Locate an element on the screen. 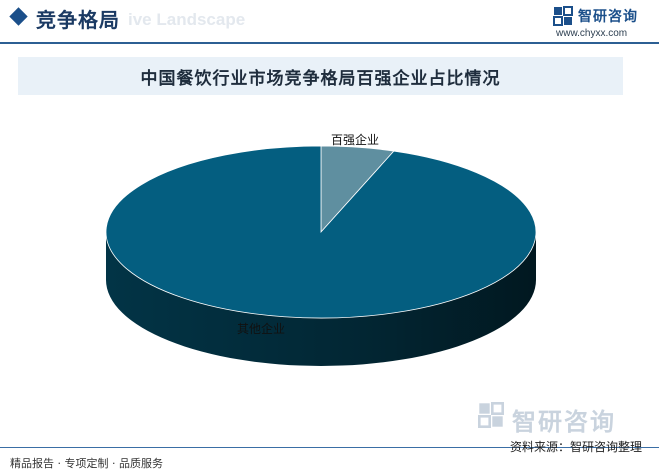 This screenshot has height=471, width=659. slice-label-1: 其他企业 is located at coordinates (261, 328).